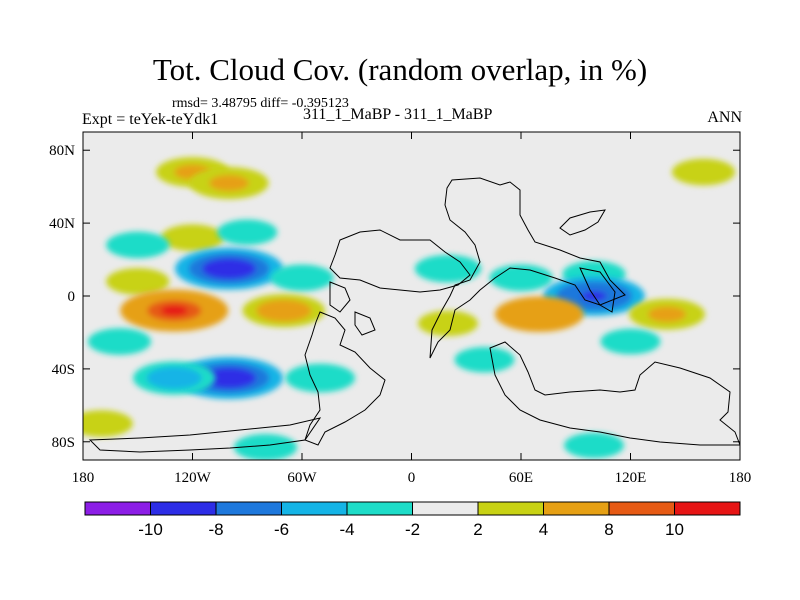  I want to click on experiment-label: Expt = teYek-teYdk1, so click(150, 119).